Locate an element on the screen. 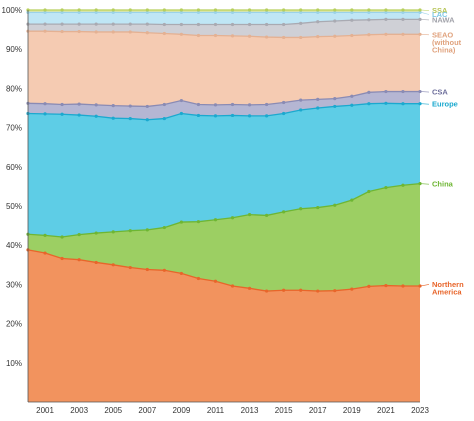 The width and height of the screenshot is (474, 421). point-seao-without-china-2004 is located at coordinates (96, 32).